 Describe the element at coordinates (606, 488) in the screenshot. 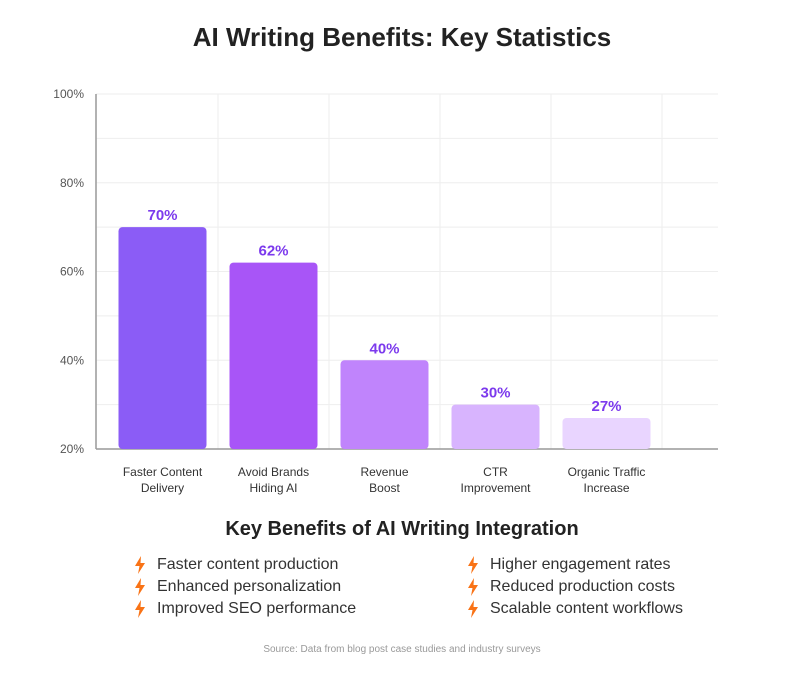

I see `x-tick-label: Increase` at that location.